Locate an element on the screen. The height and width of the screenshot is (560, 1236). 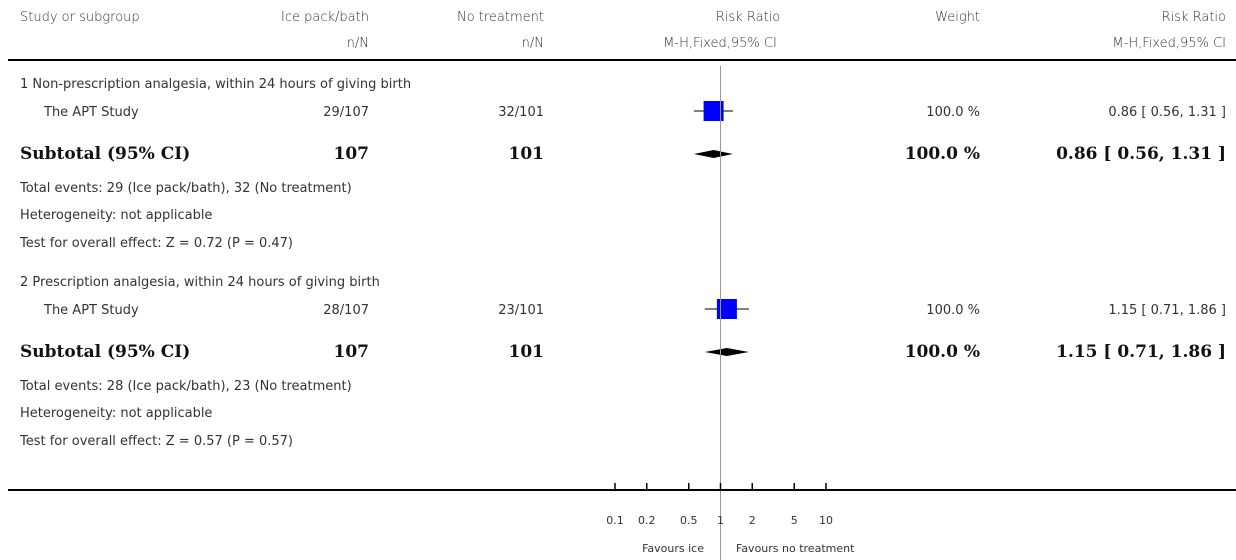
tick-label: 5 is located at coordinates (794, 520).